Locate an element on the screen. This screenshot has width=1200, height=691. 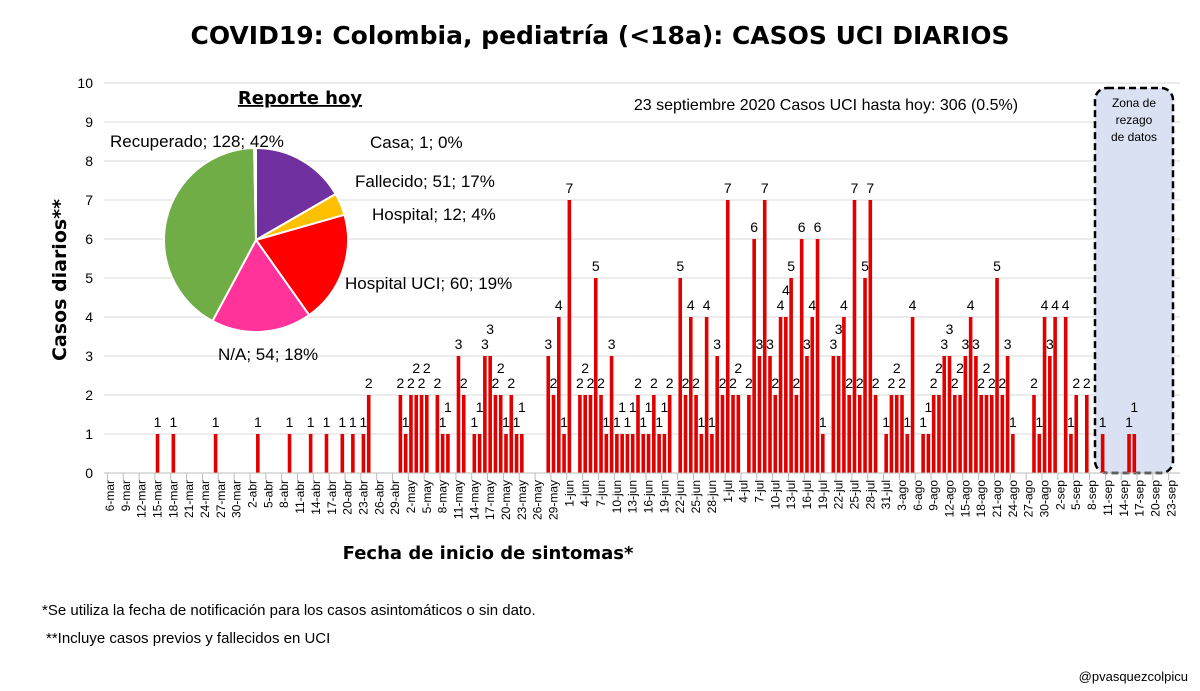
x-axis-label: Fecha de inicio de sintomas* is located at coordinates (488, 553).